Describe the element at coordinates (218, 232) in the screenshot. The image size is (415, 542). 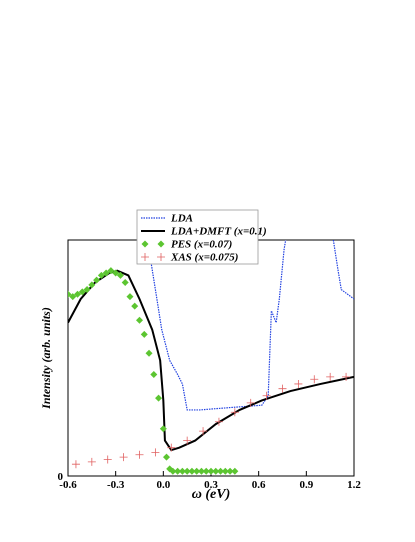
I see `legend-label: LDA+DMFT (x=0.1)` at that location.